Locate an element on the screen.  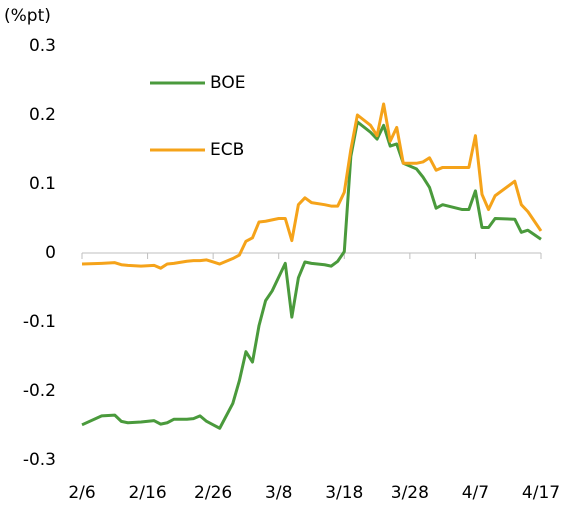
y-tick-label: 0 is located at coordinates (50, 253).